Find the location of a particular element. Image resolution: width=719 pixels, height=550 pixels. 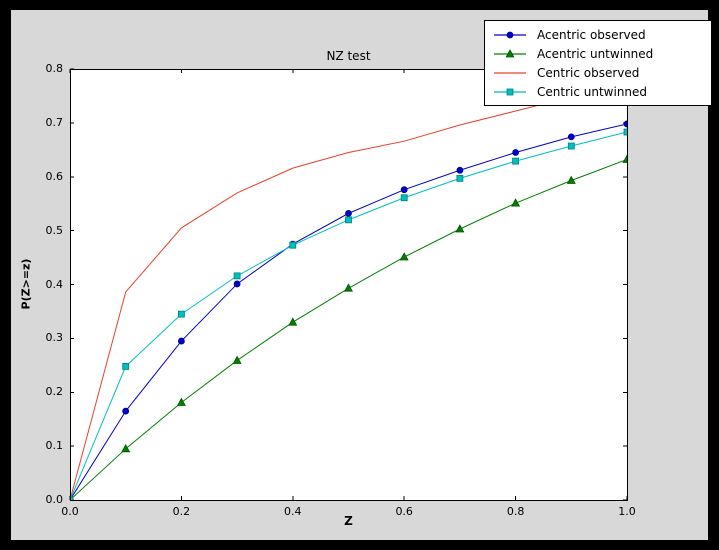

legend-label: Acentric untwinned is located at coordinates (595, 53).